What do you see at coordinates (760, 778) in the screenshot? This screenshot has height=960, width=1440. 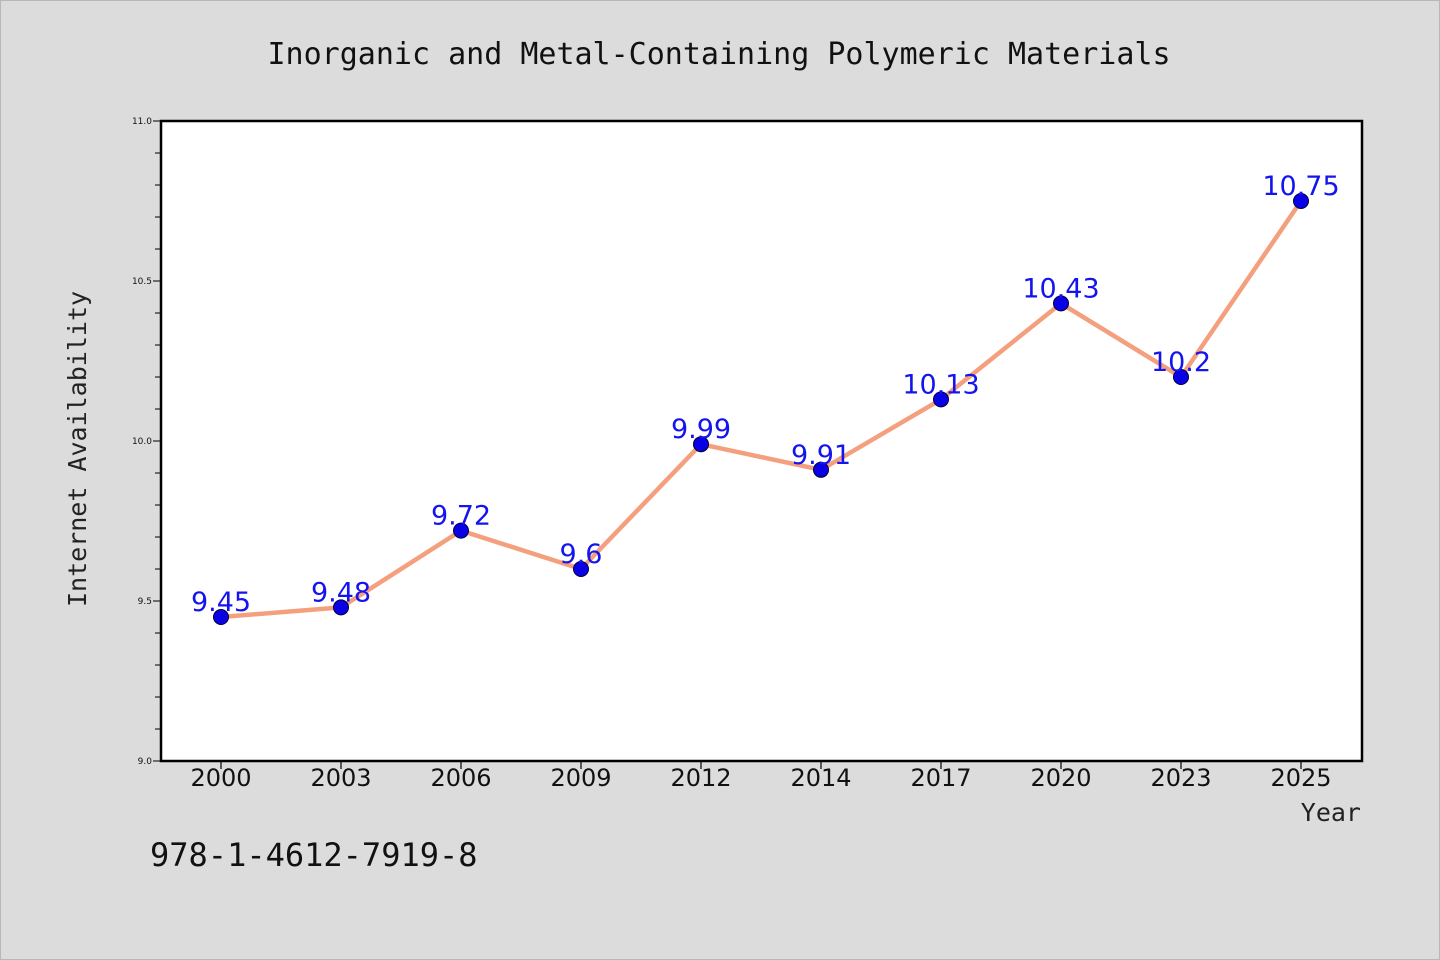 I see `x-axis-tick-labels: 2000 2003 2006 2009 2012 2014 2017 2020 2023 2025` at bounding box center [760, 778].